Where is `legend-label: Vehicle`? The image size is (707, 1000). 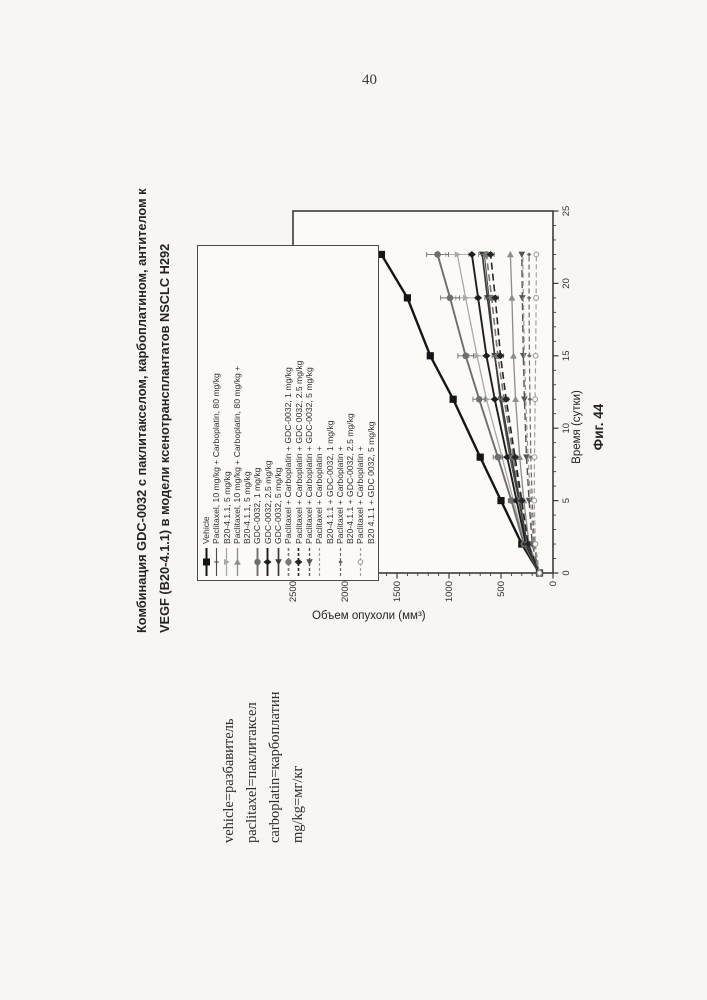 legend-label: Vehicle is located at coordinates (206, 530).